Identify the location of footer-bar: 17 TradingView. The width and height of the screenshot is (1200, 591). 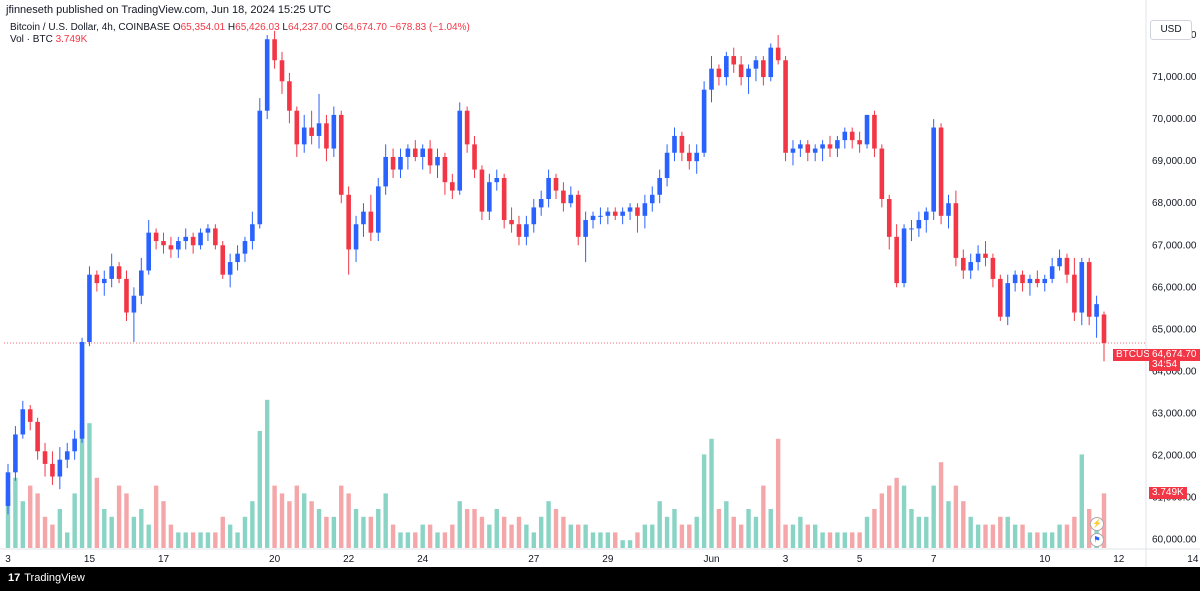
(600, 579).